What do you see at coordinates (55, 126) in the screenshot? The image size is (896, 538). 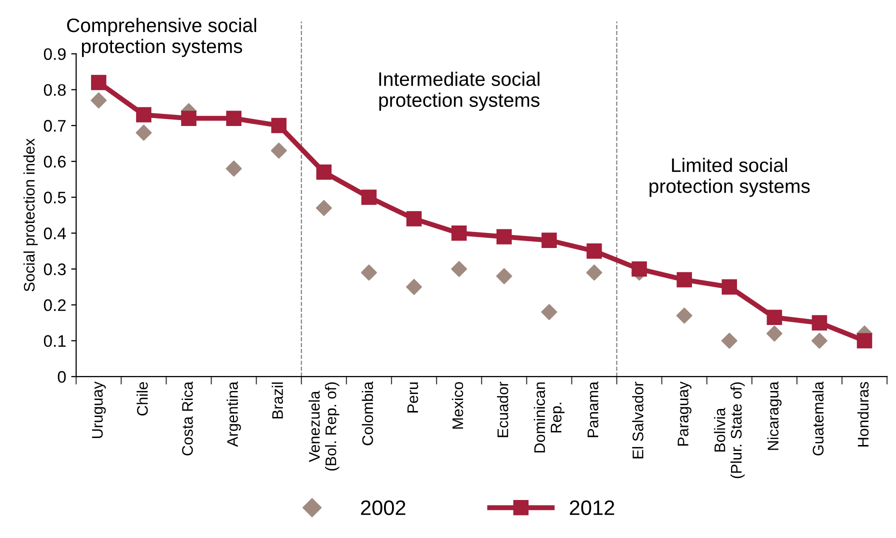 I see `y-tick-label: 0.7` at bounding box center [55, 126].